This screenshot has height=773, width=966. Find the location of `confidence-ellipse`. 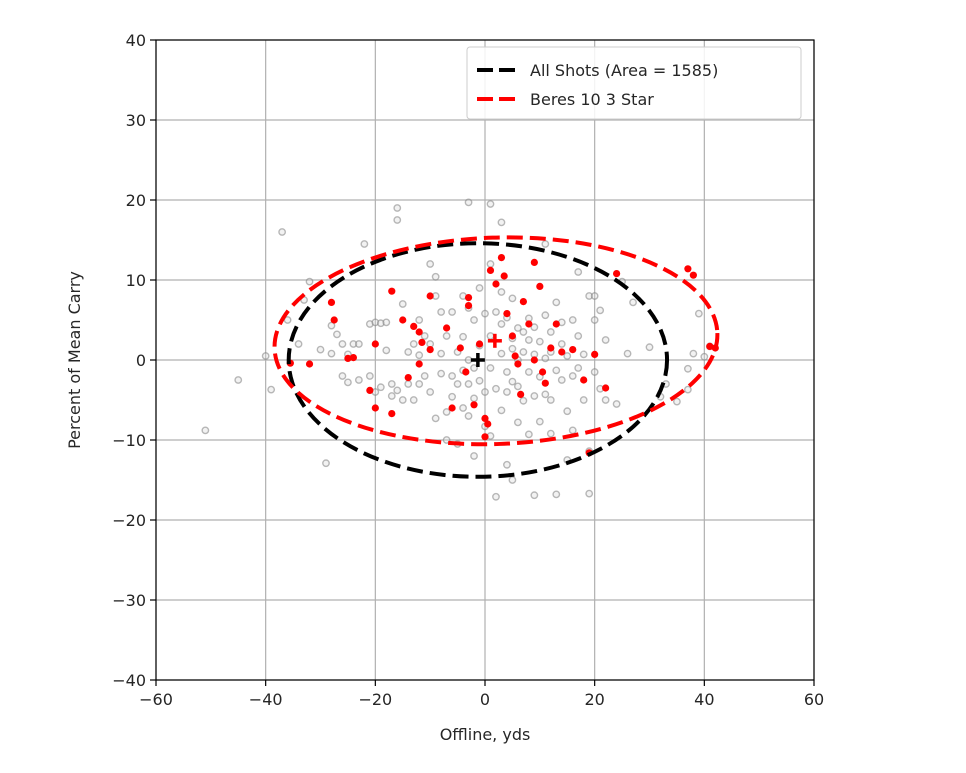

confidence-ellipse is located at coordinates (478, 360).